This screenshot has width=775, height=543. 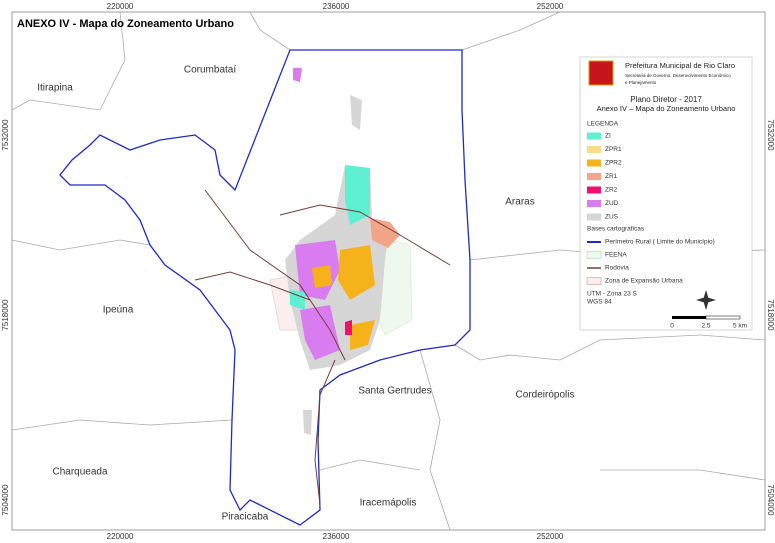 What do you see at coordinates (394, 391) in the screenshot?
I see `place-label: Santa Gertrudes` at bounding box center [394, 391].